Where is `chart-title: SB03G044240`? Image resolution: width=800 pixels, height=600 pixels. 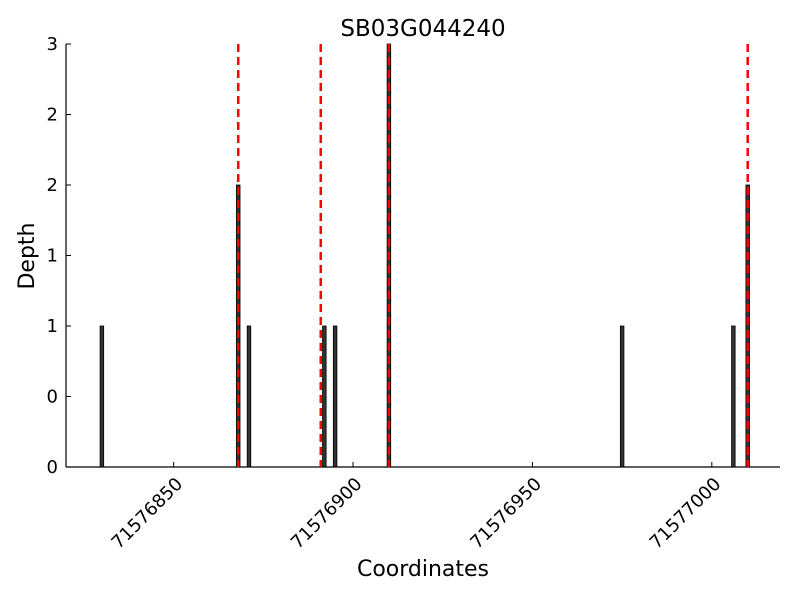
chart-title: SB03G044240 is located at coordinates (422, 29).